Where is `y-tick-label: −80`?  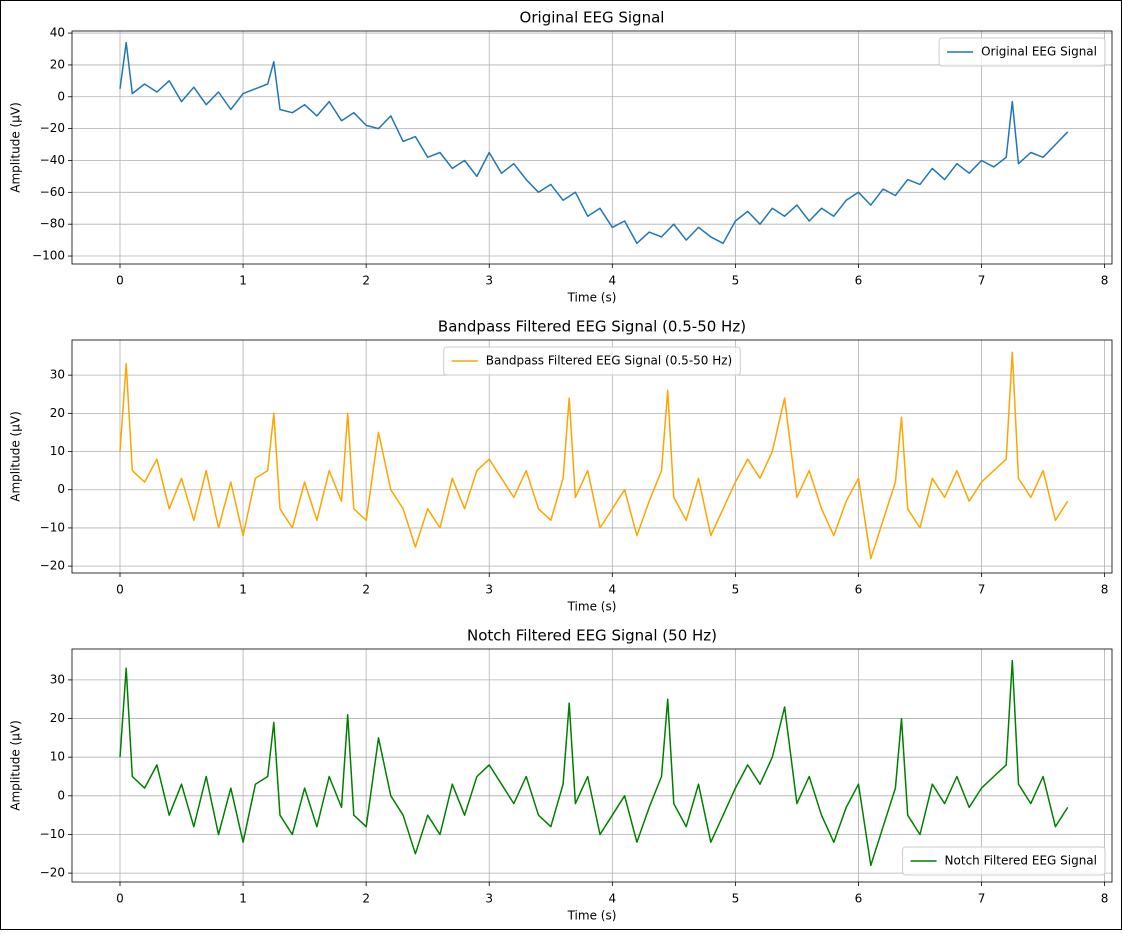 y-tick-label: −80 is located at coordinates (52, 224).